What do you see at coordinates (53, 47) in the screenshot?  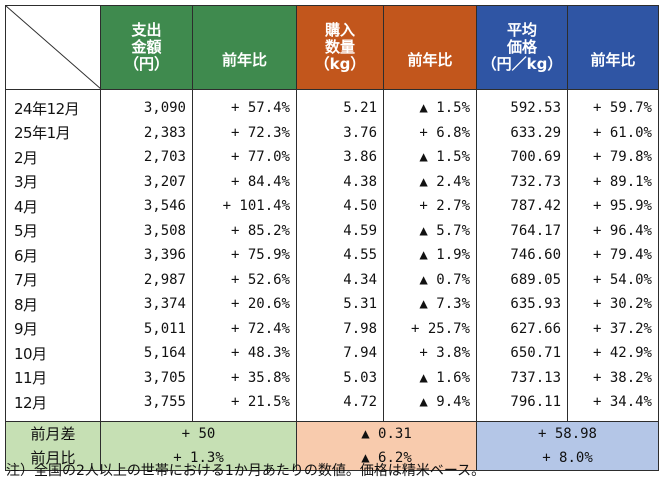 I see `corner-diagonal-cell` at bounding box center [53, 47].